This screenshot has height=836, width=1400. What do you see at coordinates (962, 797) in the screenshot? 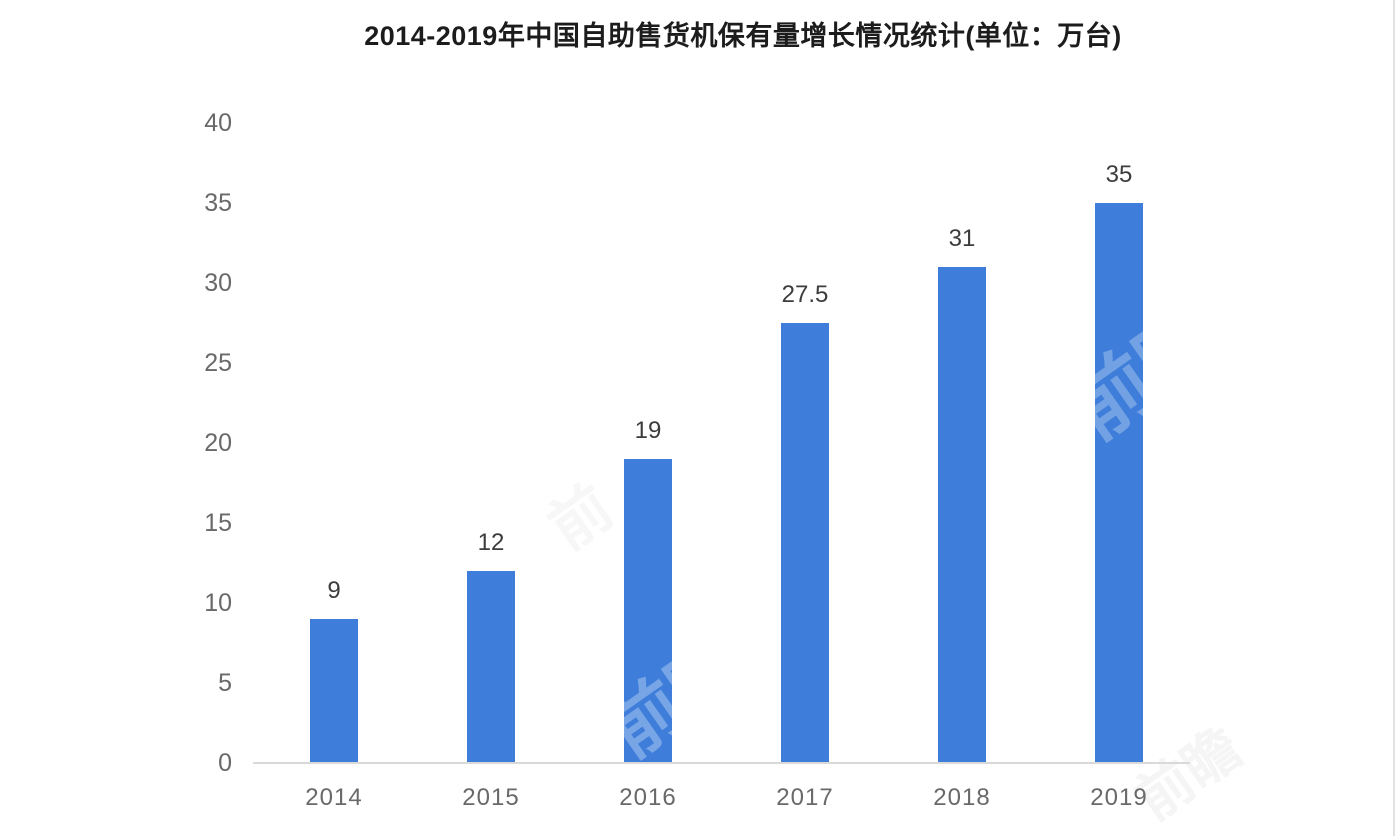
I see `x-axis-label: 2018` at bounding box center [962, 797].